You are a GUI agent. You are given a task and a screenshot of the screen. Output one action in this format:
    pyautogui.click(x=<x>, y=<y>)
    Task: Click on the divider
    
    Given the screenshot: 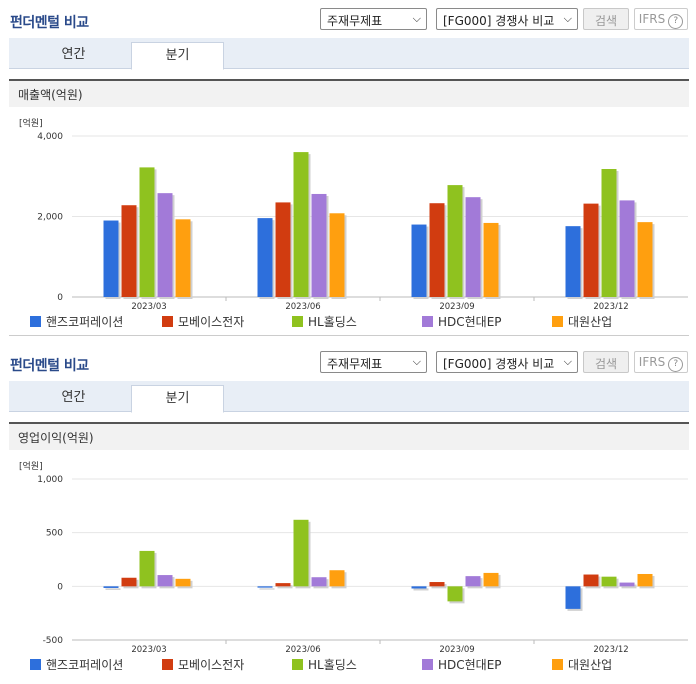 What is the action you would take?
    pyautogui.click(x=349, y=335)
    